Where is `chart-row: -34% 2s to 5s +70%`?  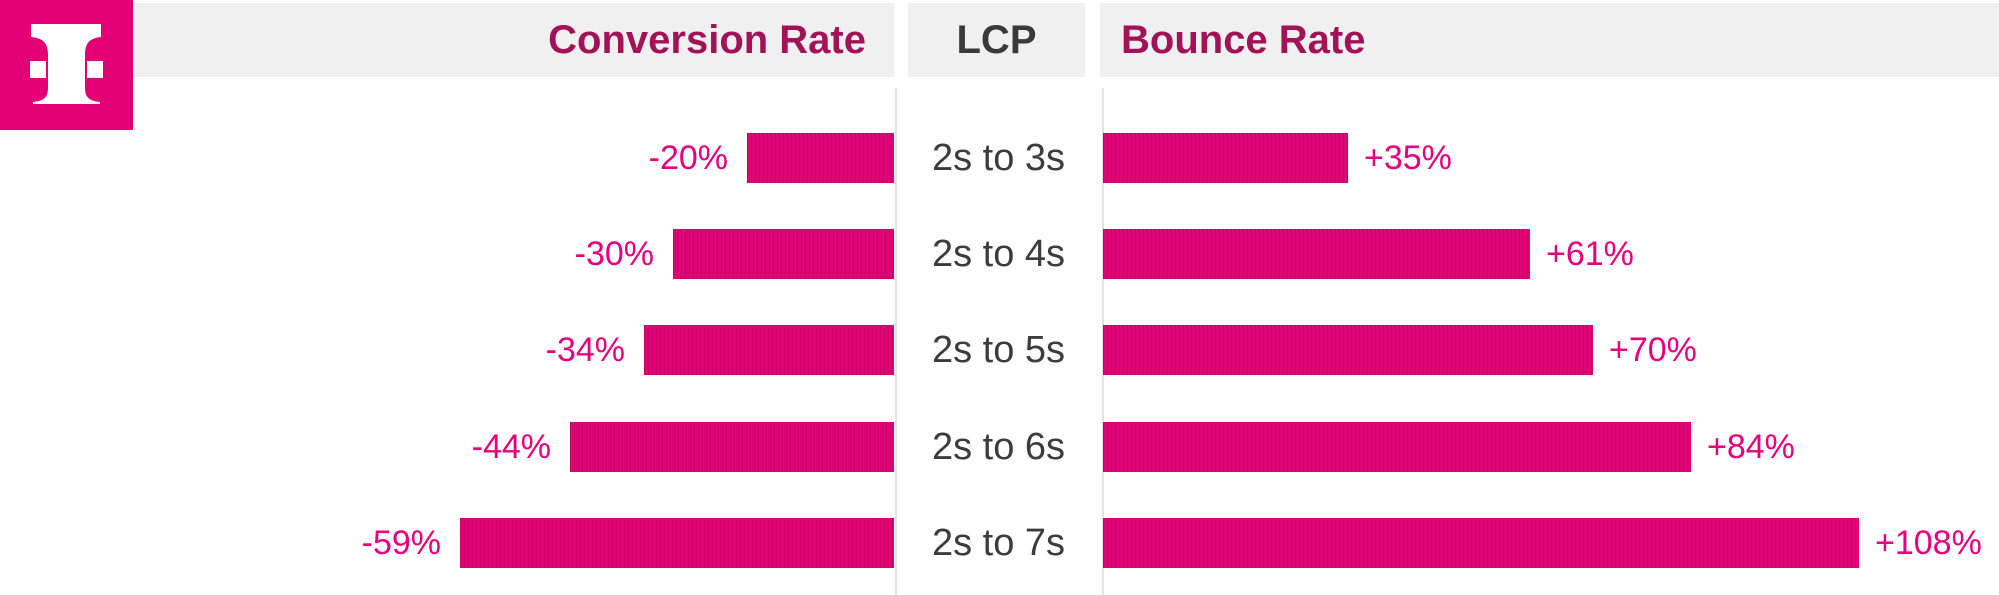
chart-row: -34% 2s to 5s +70% is located at coordinates (999, 350).